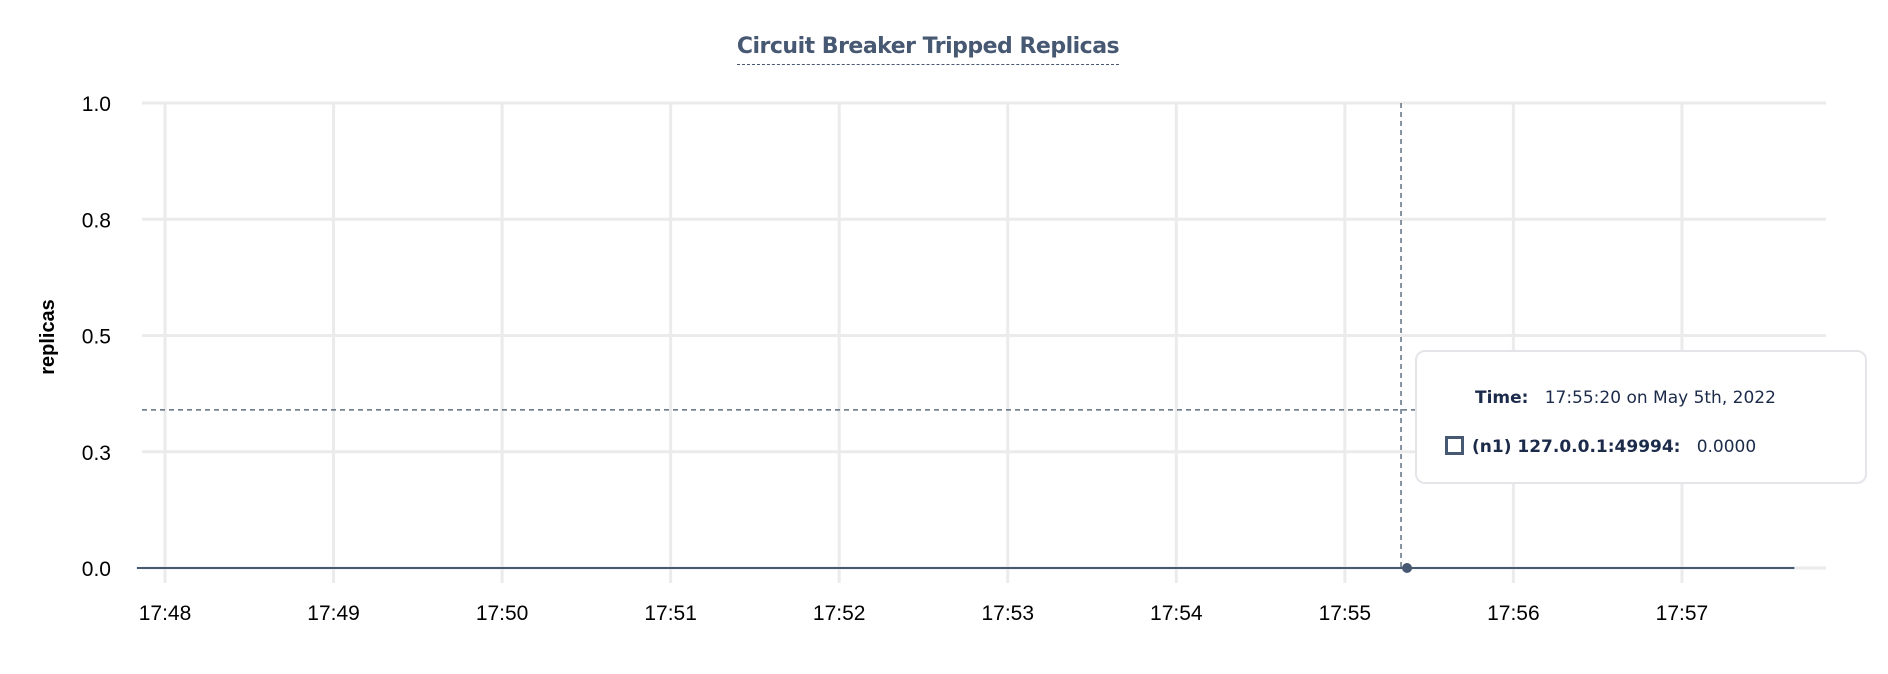 The height and width of the screenshot is (674, 1888). What do you see at coordinates (1513, 613) in the screenshot?
I see `x-tick-label: 17:56` at bounding box center [1513, 613].